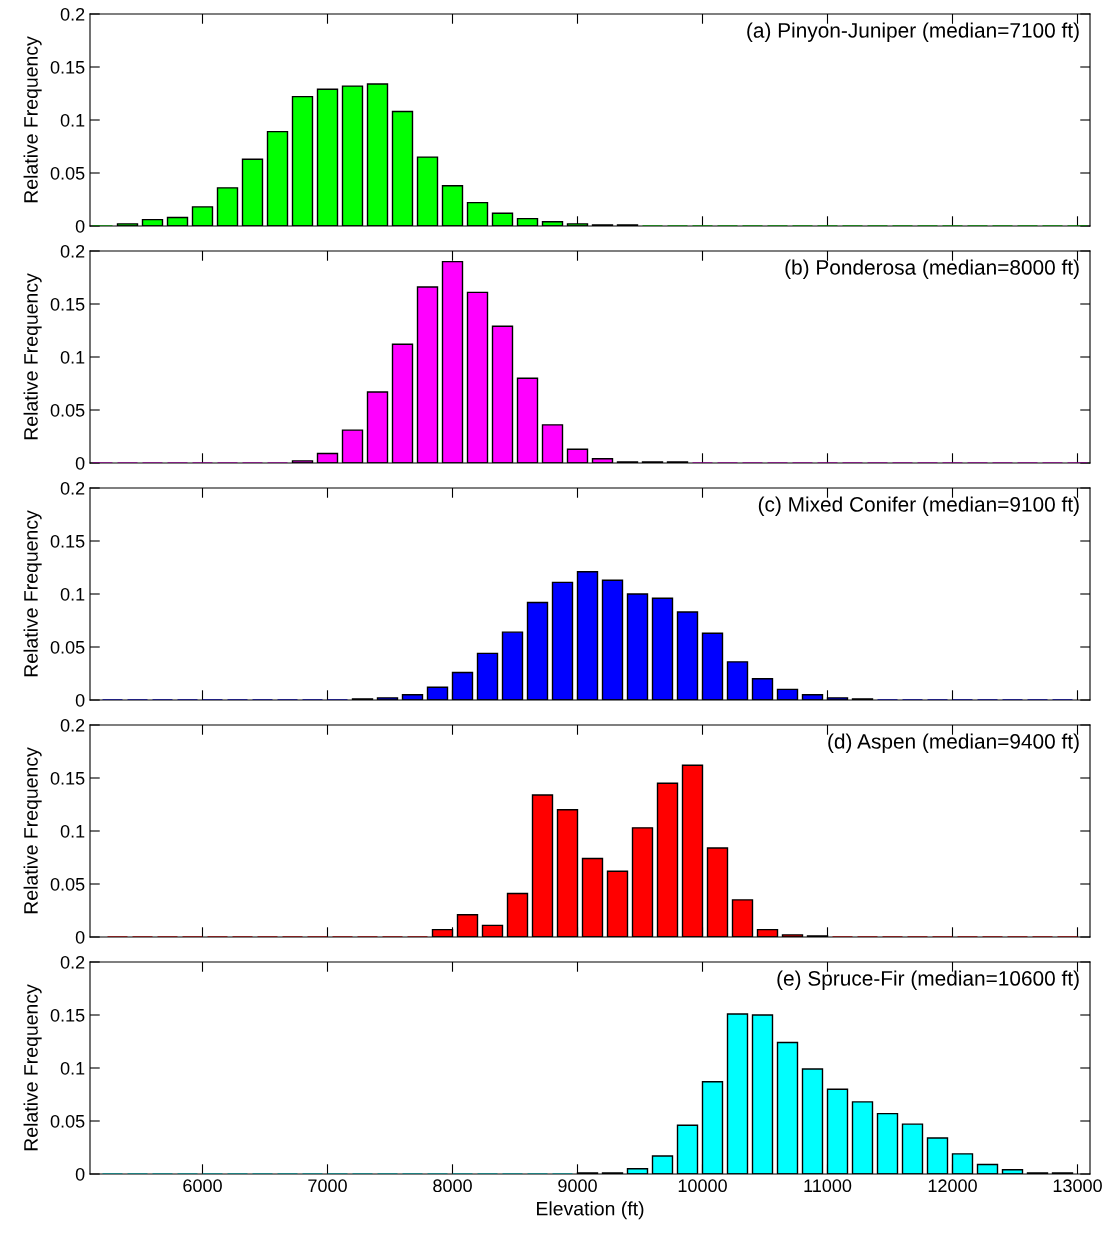 This screenshot has width=1110, height=1237. I want to click on chart-title: (b) Ponderosa (median=8000 ft), so click(932, 269).